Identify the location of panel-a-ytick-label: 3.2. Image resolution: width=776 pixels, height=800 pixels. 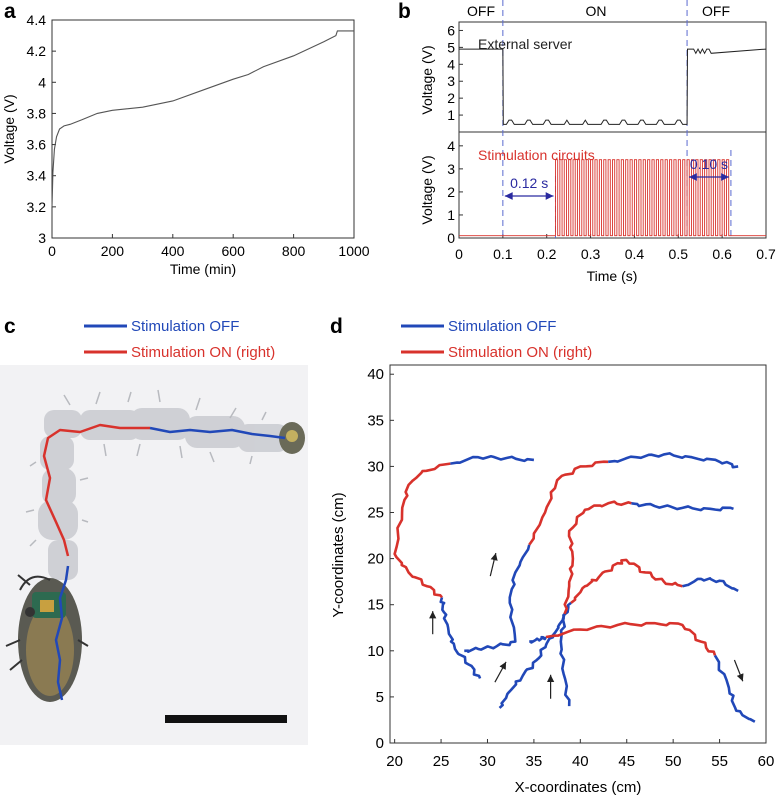
(37, 207).